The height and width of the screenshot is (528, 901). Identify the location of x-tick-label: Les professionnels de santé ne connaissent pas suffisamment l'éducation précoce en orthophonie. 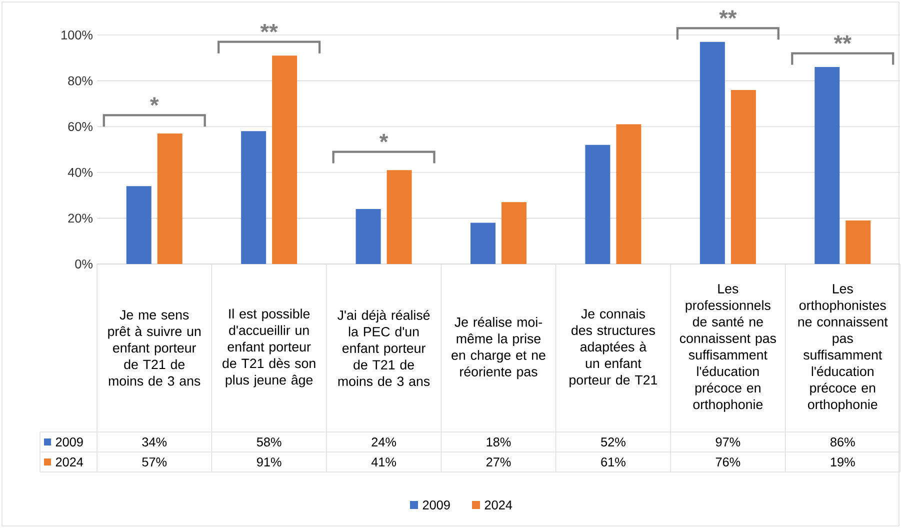
(728, 348).